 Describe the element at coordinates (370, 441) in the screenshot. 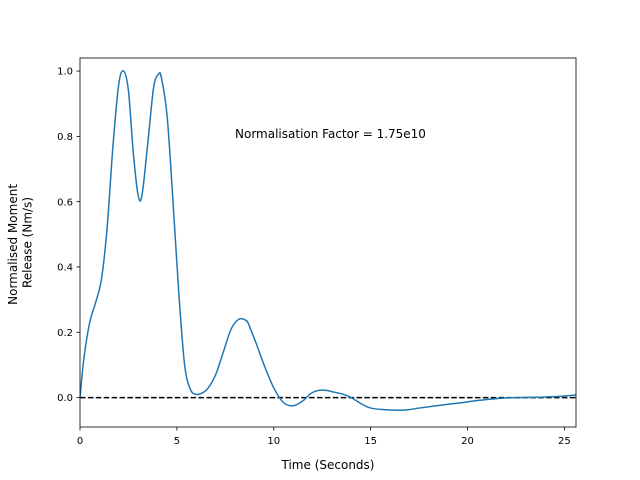

I see `x-tick-label: 15` at that location.